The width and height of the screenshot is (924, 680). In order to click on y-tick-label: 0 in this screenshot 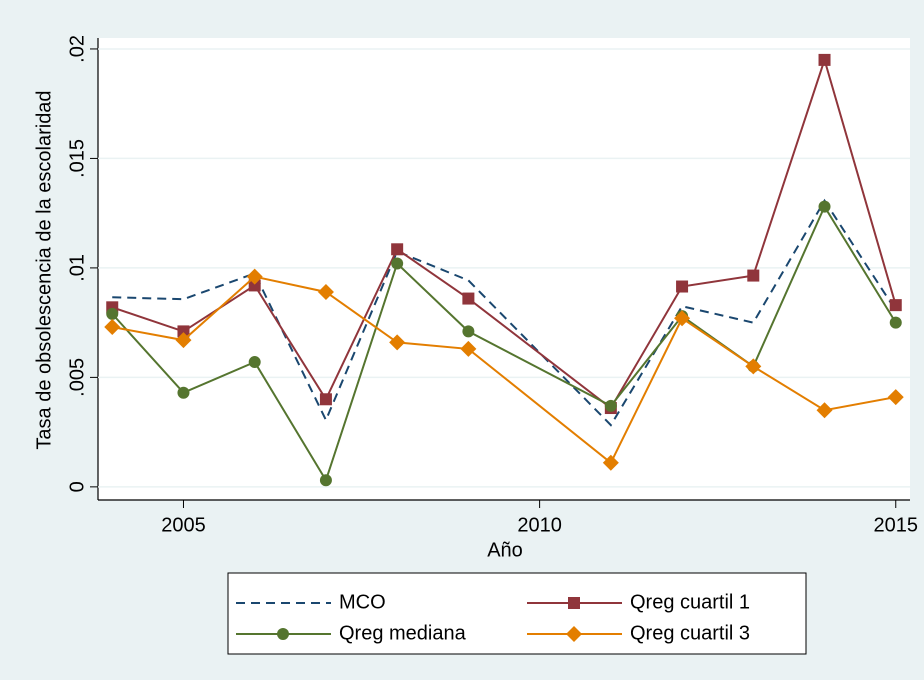, I will do `click(77, 486)`.